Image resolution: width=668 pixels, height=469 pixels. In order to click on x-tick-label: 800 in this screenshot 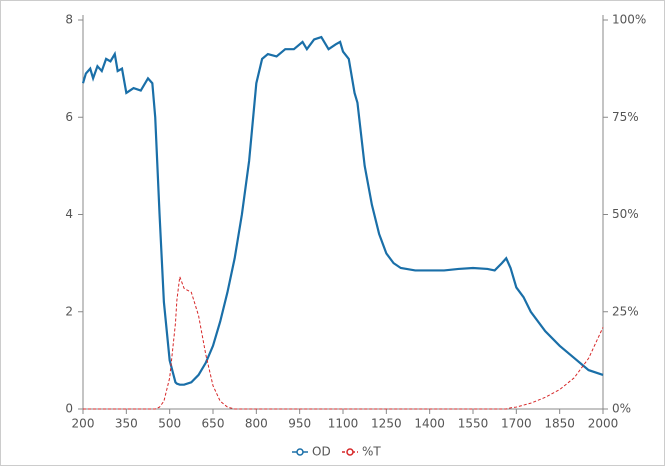, I will do `click(256, 424)`.